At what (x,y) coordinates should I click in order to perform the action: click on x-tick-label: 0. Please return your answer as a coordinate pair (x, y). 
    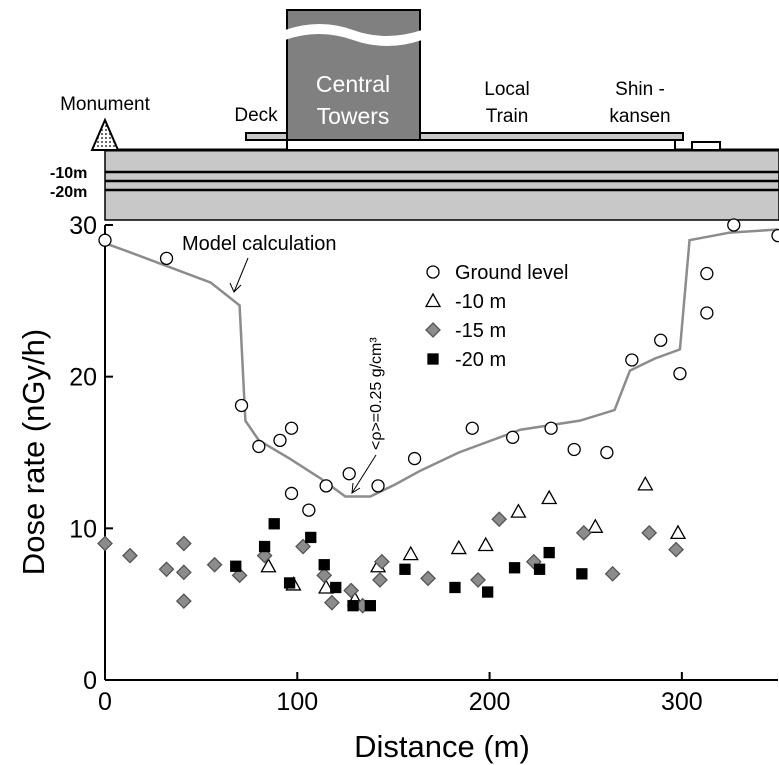
    Looking at the image, I should click on (105, 702).